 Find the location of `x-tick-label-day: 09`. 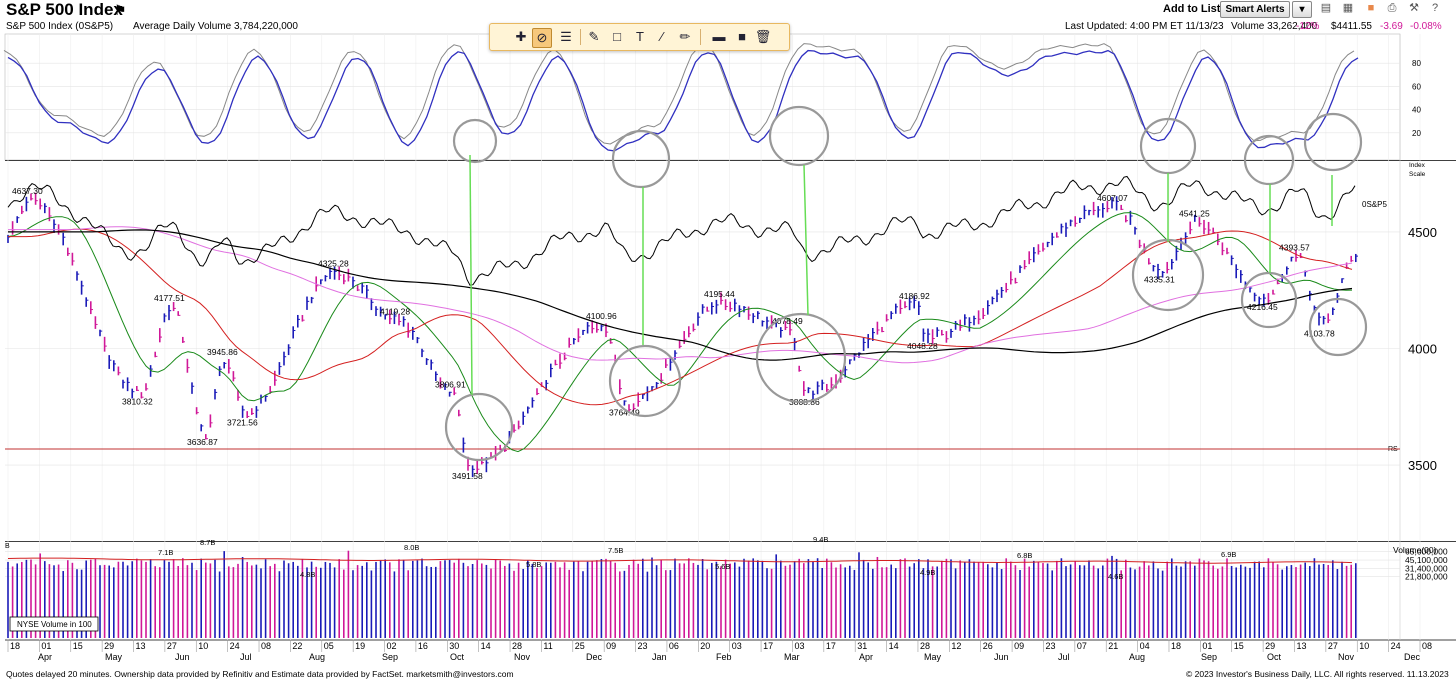

x-tick-label-day: 09 is located at coordinates (1019, 646).